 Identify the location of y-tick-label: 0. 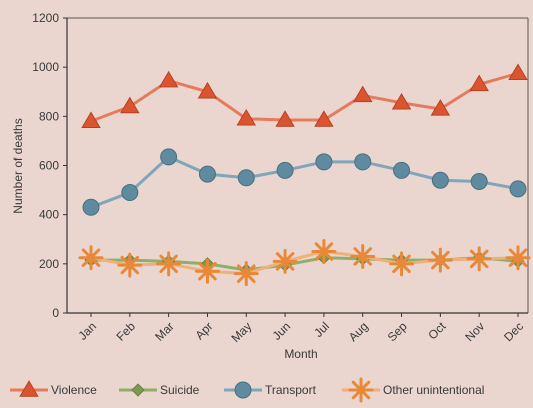
(55, 313).